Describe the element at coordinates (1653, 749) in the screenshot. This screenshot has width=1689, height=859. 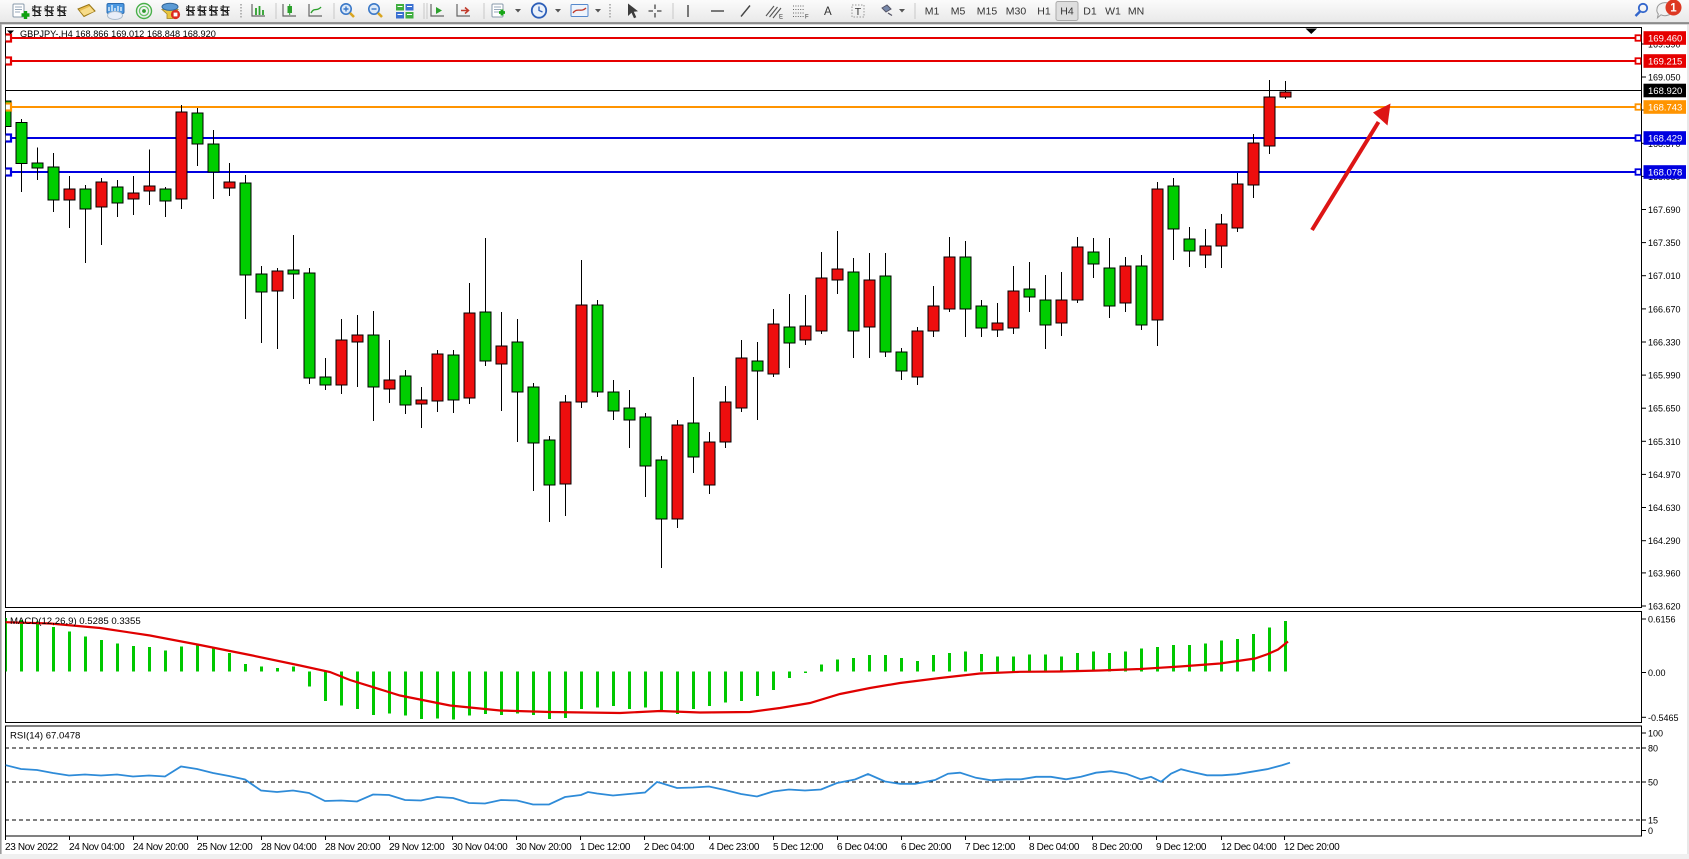
I see `svg-text: 80` at that location.